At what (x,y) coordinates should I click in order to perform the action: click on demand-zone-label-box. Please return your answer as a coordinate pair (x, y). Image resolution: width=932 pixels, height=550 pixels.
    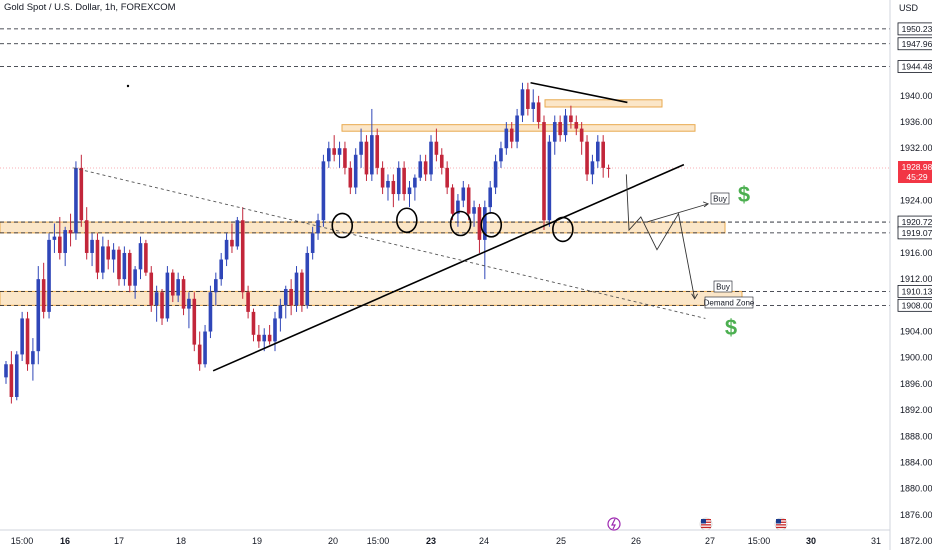
    Looking at the image, I should click on (729, 302).